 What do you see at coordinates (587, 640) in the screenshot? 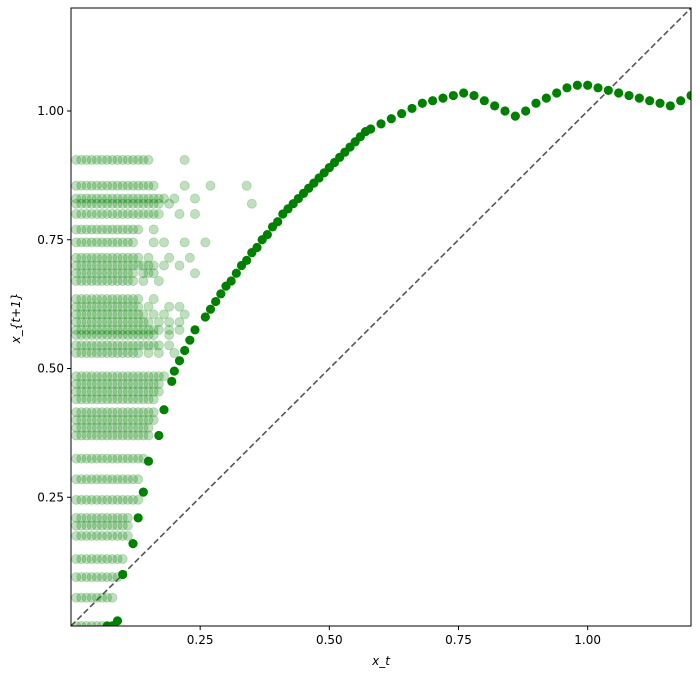
I see `x-tick-label: 1.00` at bounding box center [587, 640].